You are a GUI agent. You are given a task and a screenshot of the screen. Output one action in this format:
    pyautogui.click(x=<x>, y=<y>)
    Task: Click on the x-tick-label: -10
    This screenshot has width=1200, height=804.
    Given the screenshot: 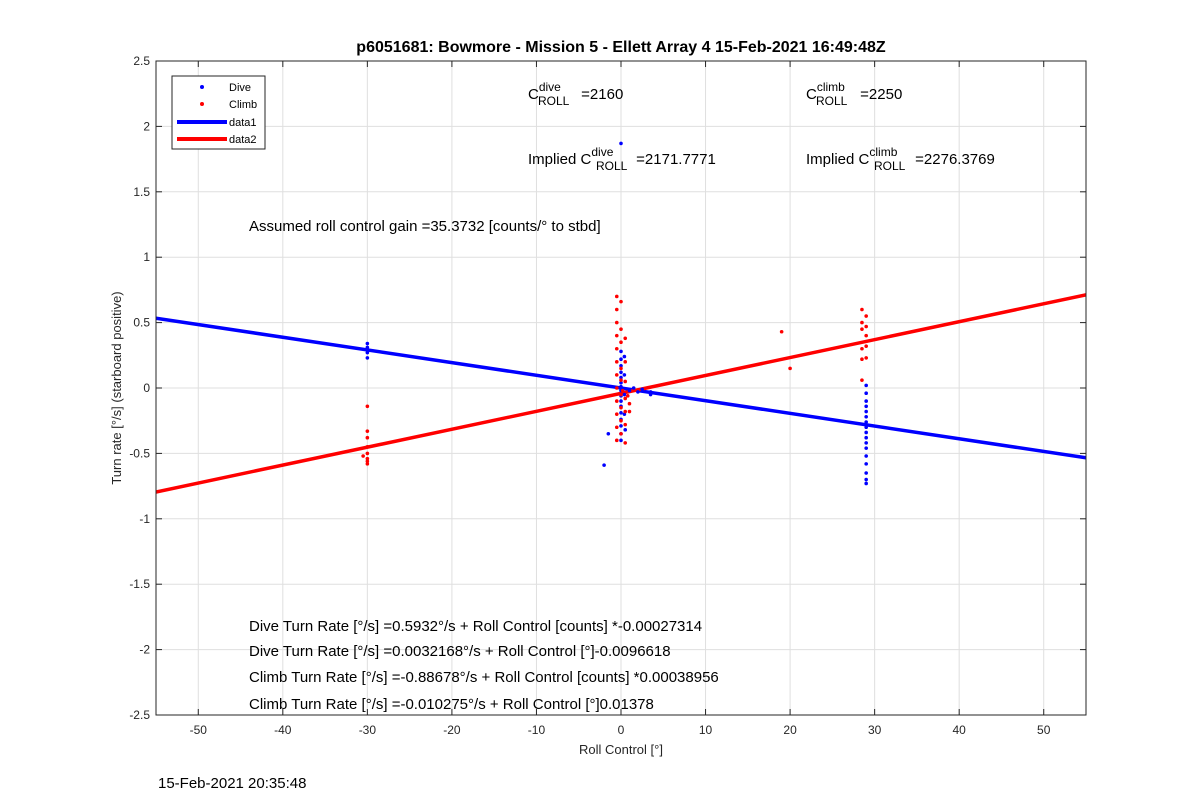 What is the action you would take?
    pyautogui.click(x=537, y=730)
    